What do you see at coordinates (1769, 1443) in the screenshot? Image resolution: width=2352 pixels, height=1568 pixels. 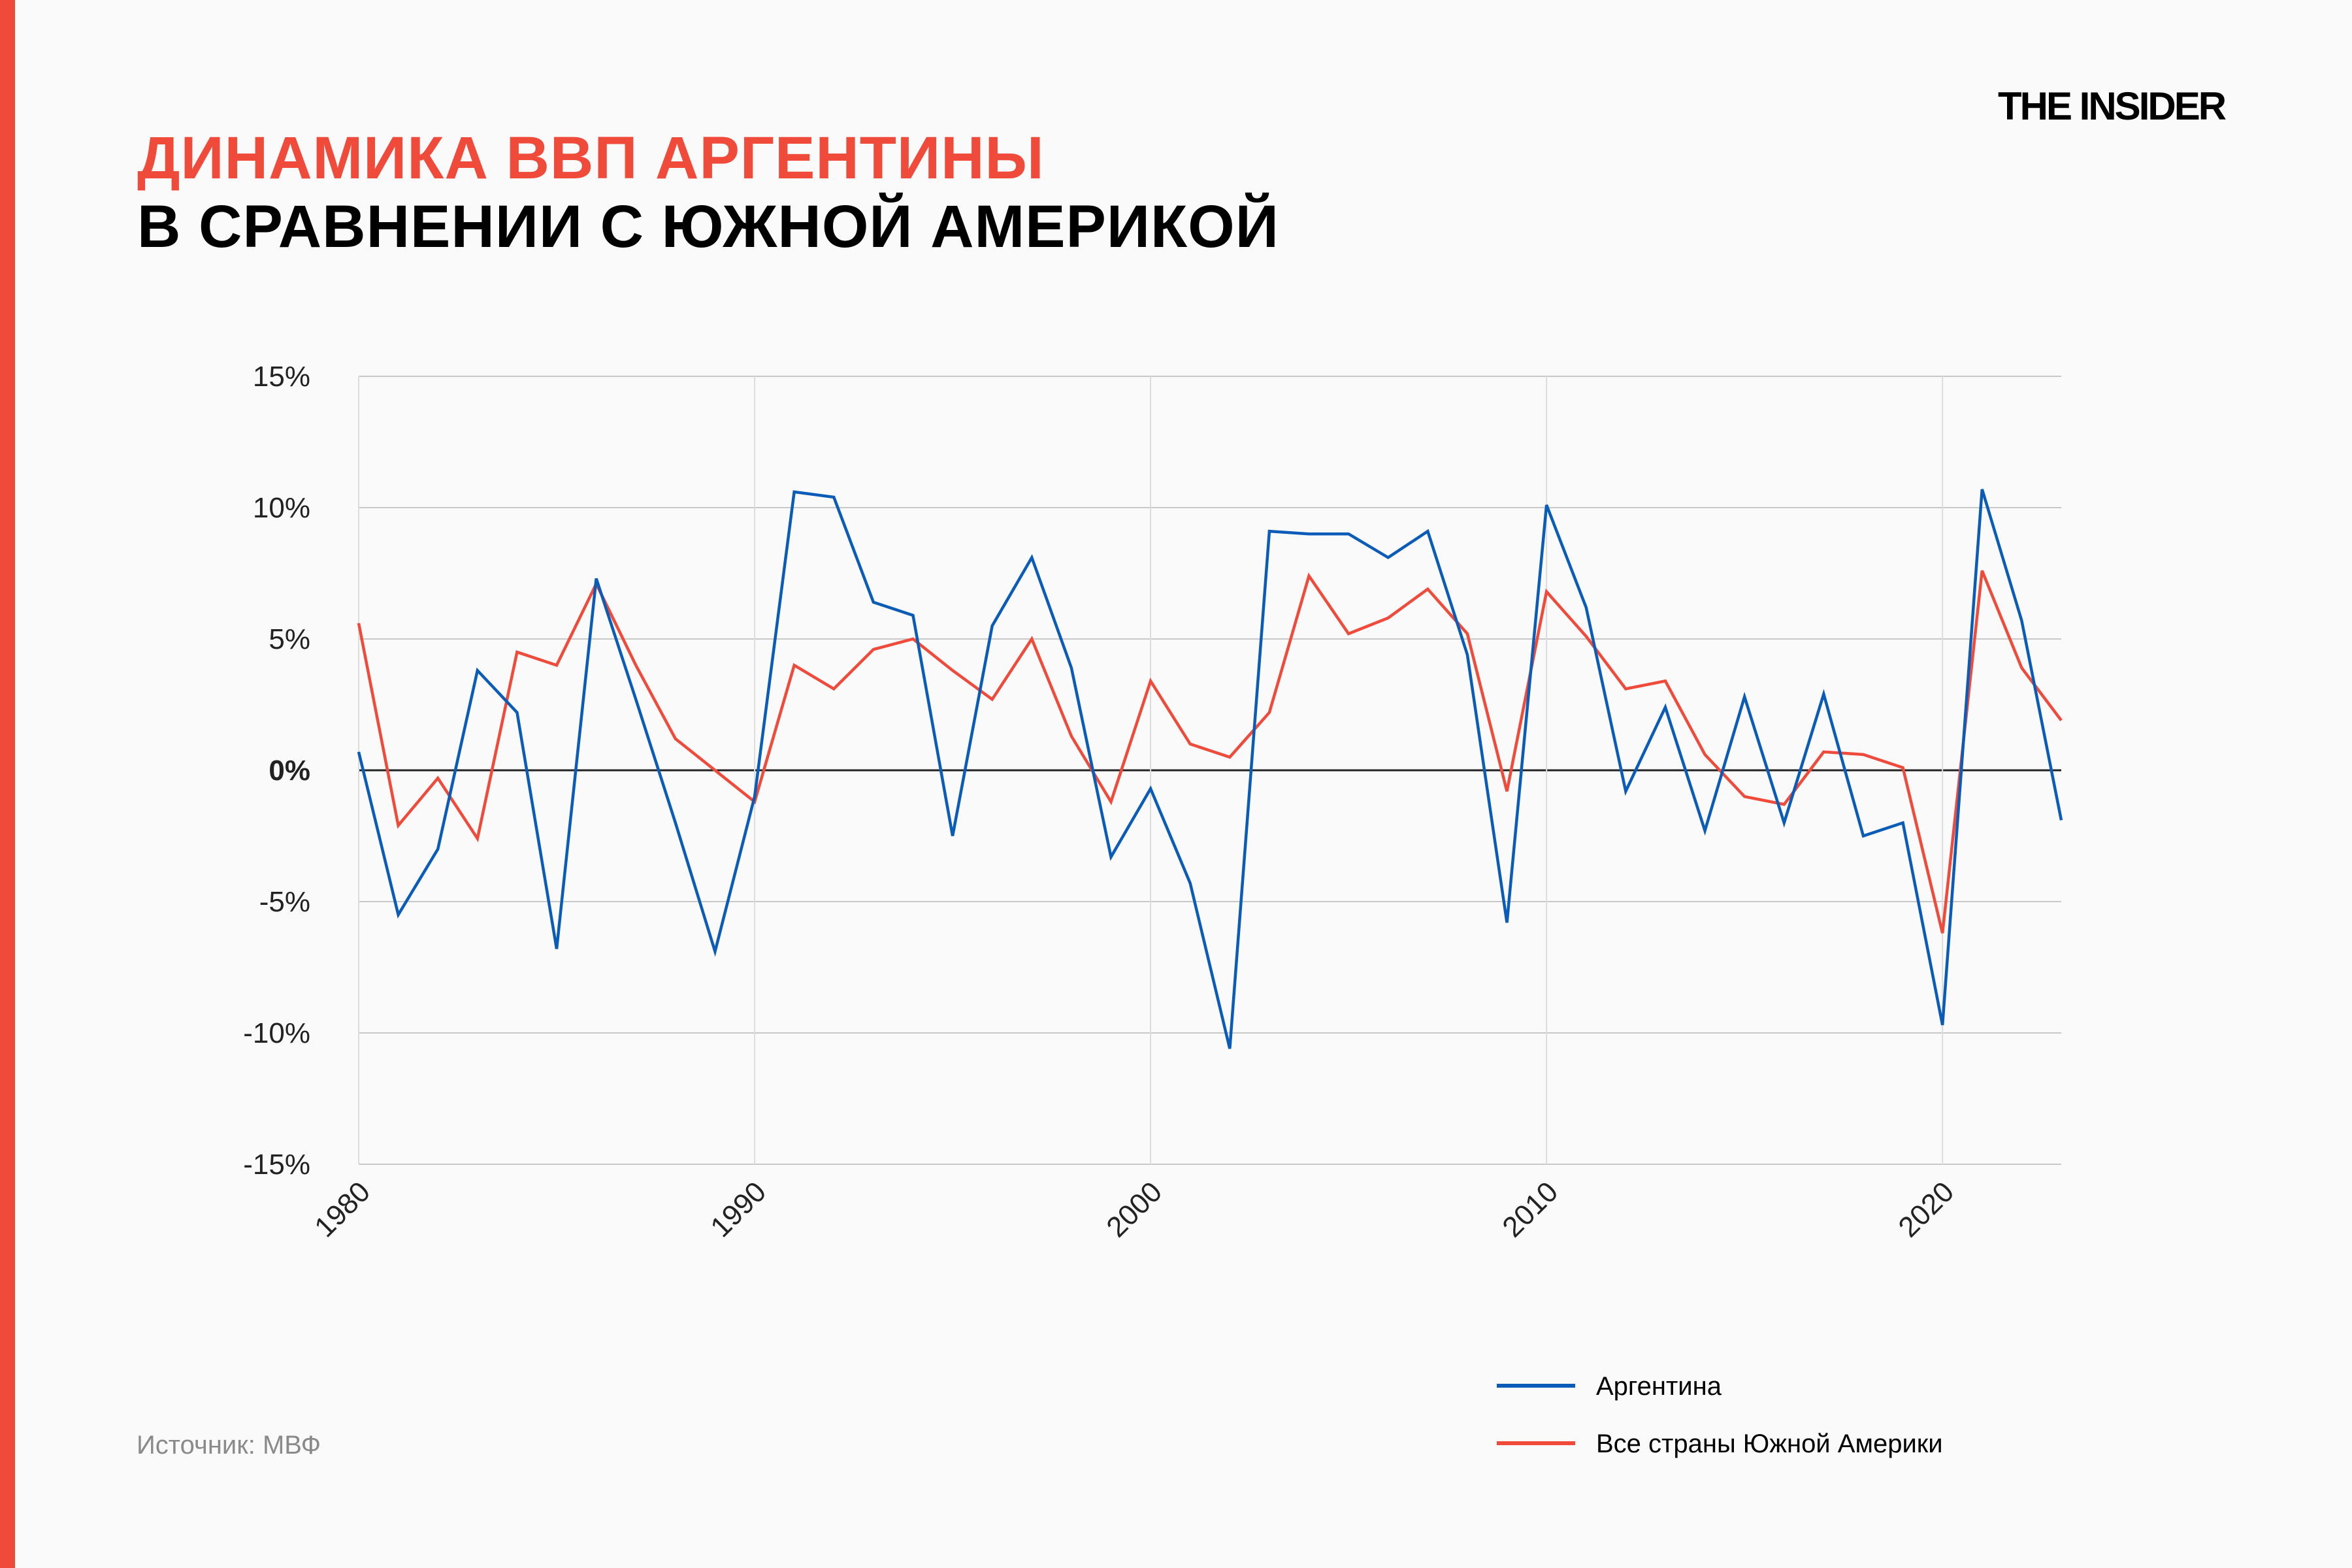 I see `legend-label-1: Все страны Южной Америки` at bounding box center [1769, 1443].